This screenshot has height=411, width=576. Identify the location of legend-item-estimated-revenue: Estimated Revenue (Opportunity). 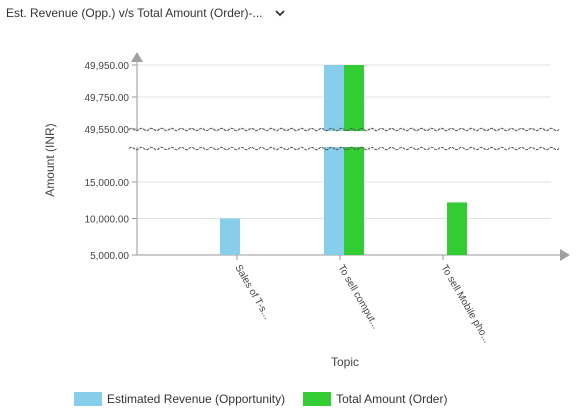
(179, 399).